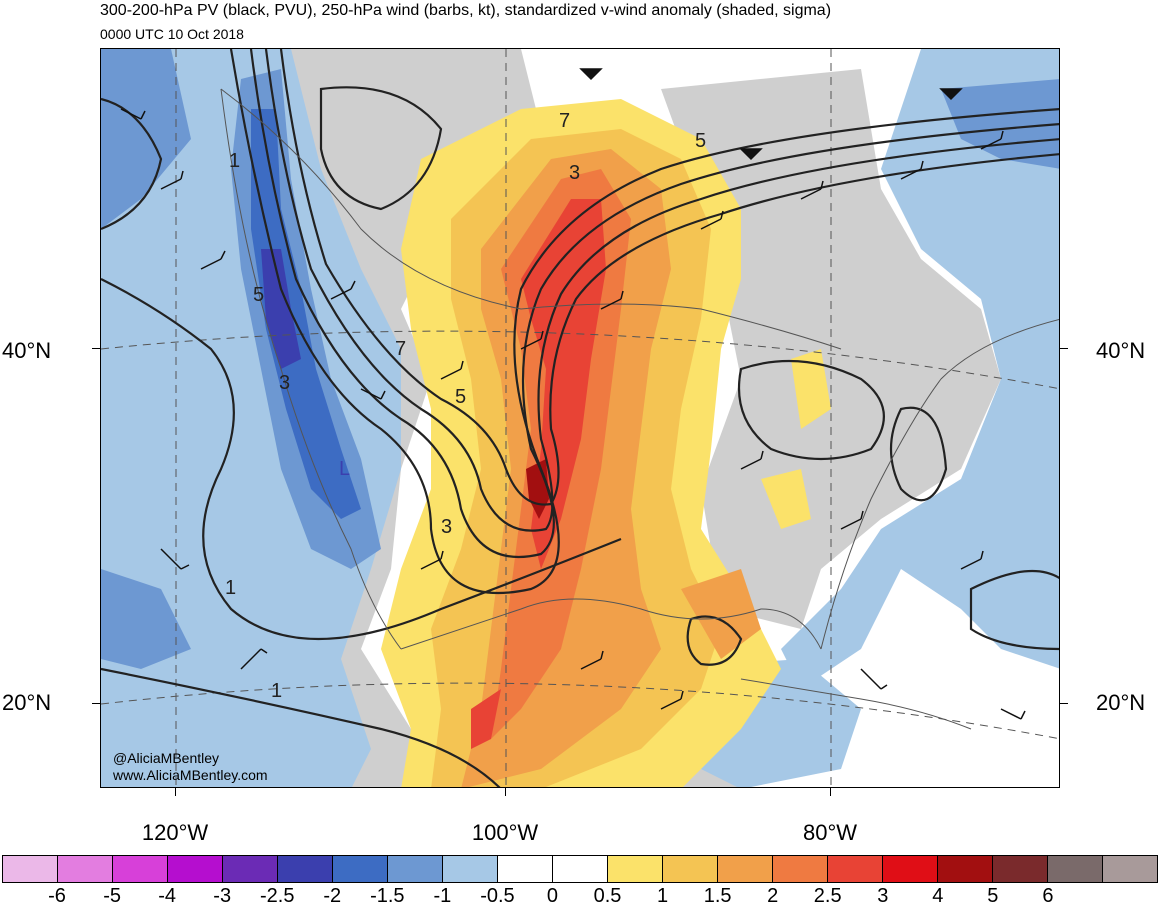  What do you see at coordinates (442, 896) in the screenshot?
I see `colorbar-label: -1` at bounding box center [442, 896].